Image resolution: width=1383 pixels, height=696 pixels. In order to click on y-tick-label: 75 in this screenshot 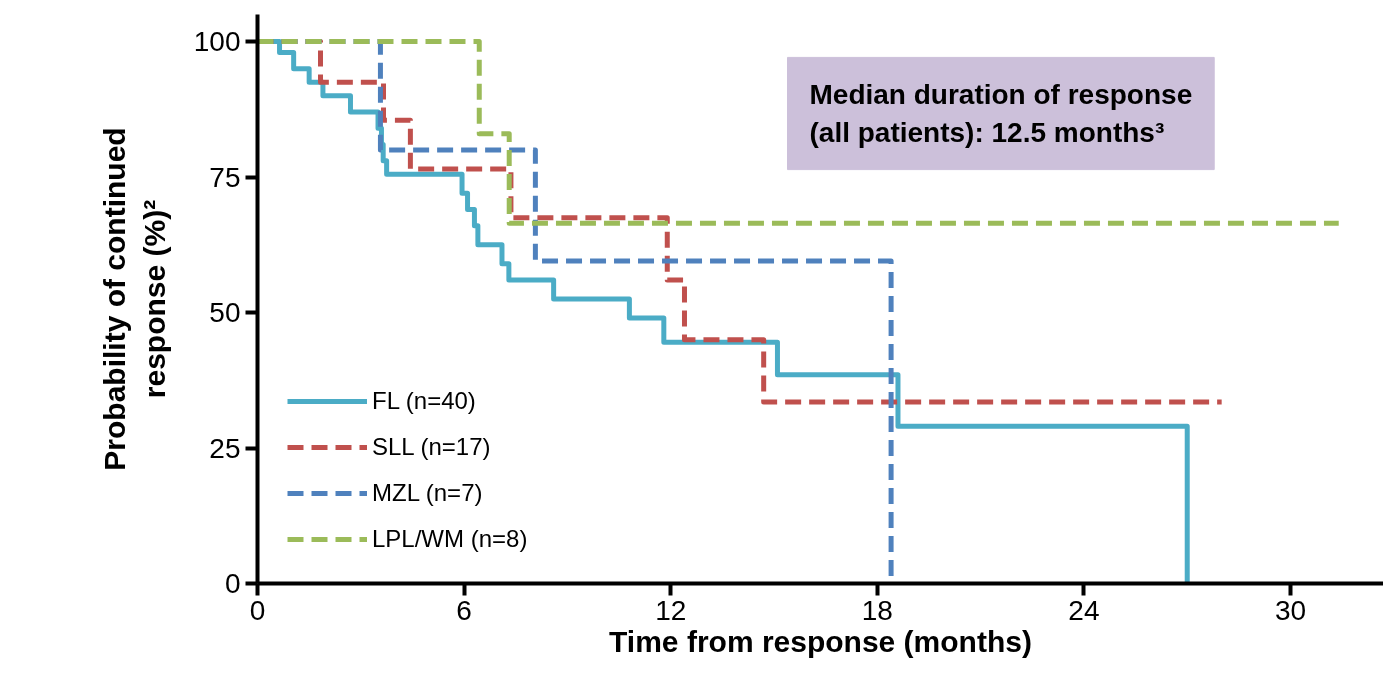, I will do `click(225, 177)`.